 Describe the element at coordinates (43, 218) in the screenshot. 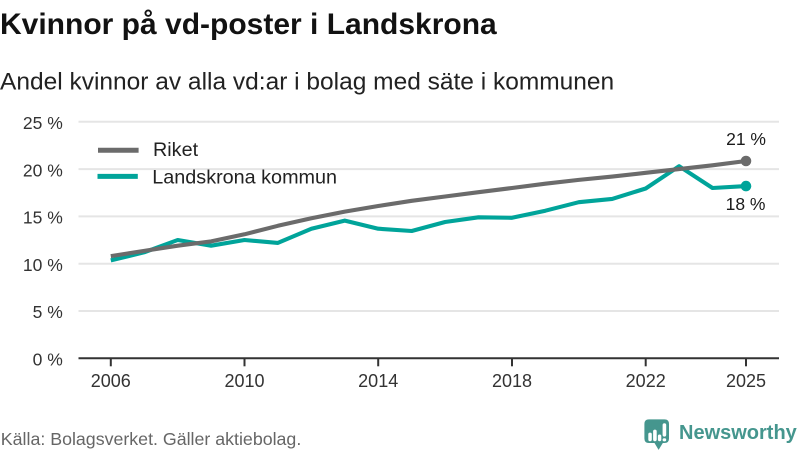

I see `svg-text: 15 %` at that location.